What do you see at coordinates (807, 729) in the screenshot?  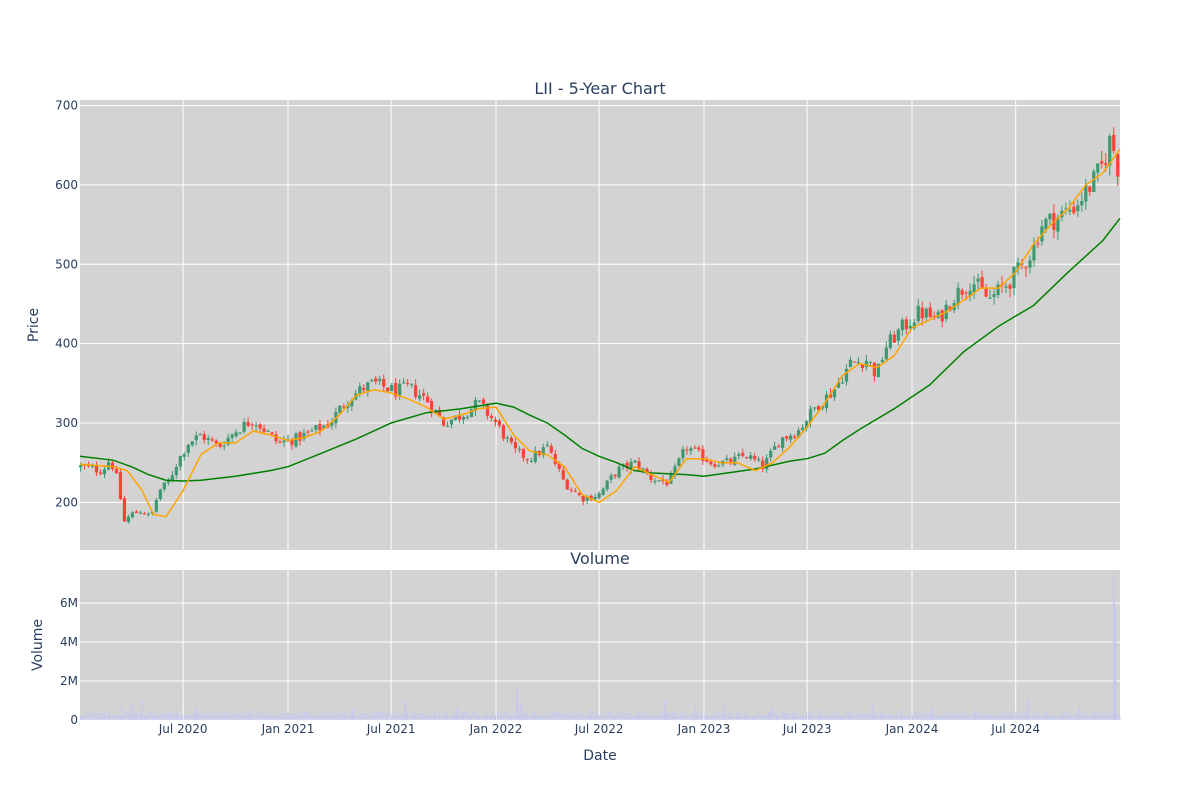 I see `x-tick-label: Jul 2023` at bounding box center [807, 729].